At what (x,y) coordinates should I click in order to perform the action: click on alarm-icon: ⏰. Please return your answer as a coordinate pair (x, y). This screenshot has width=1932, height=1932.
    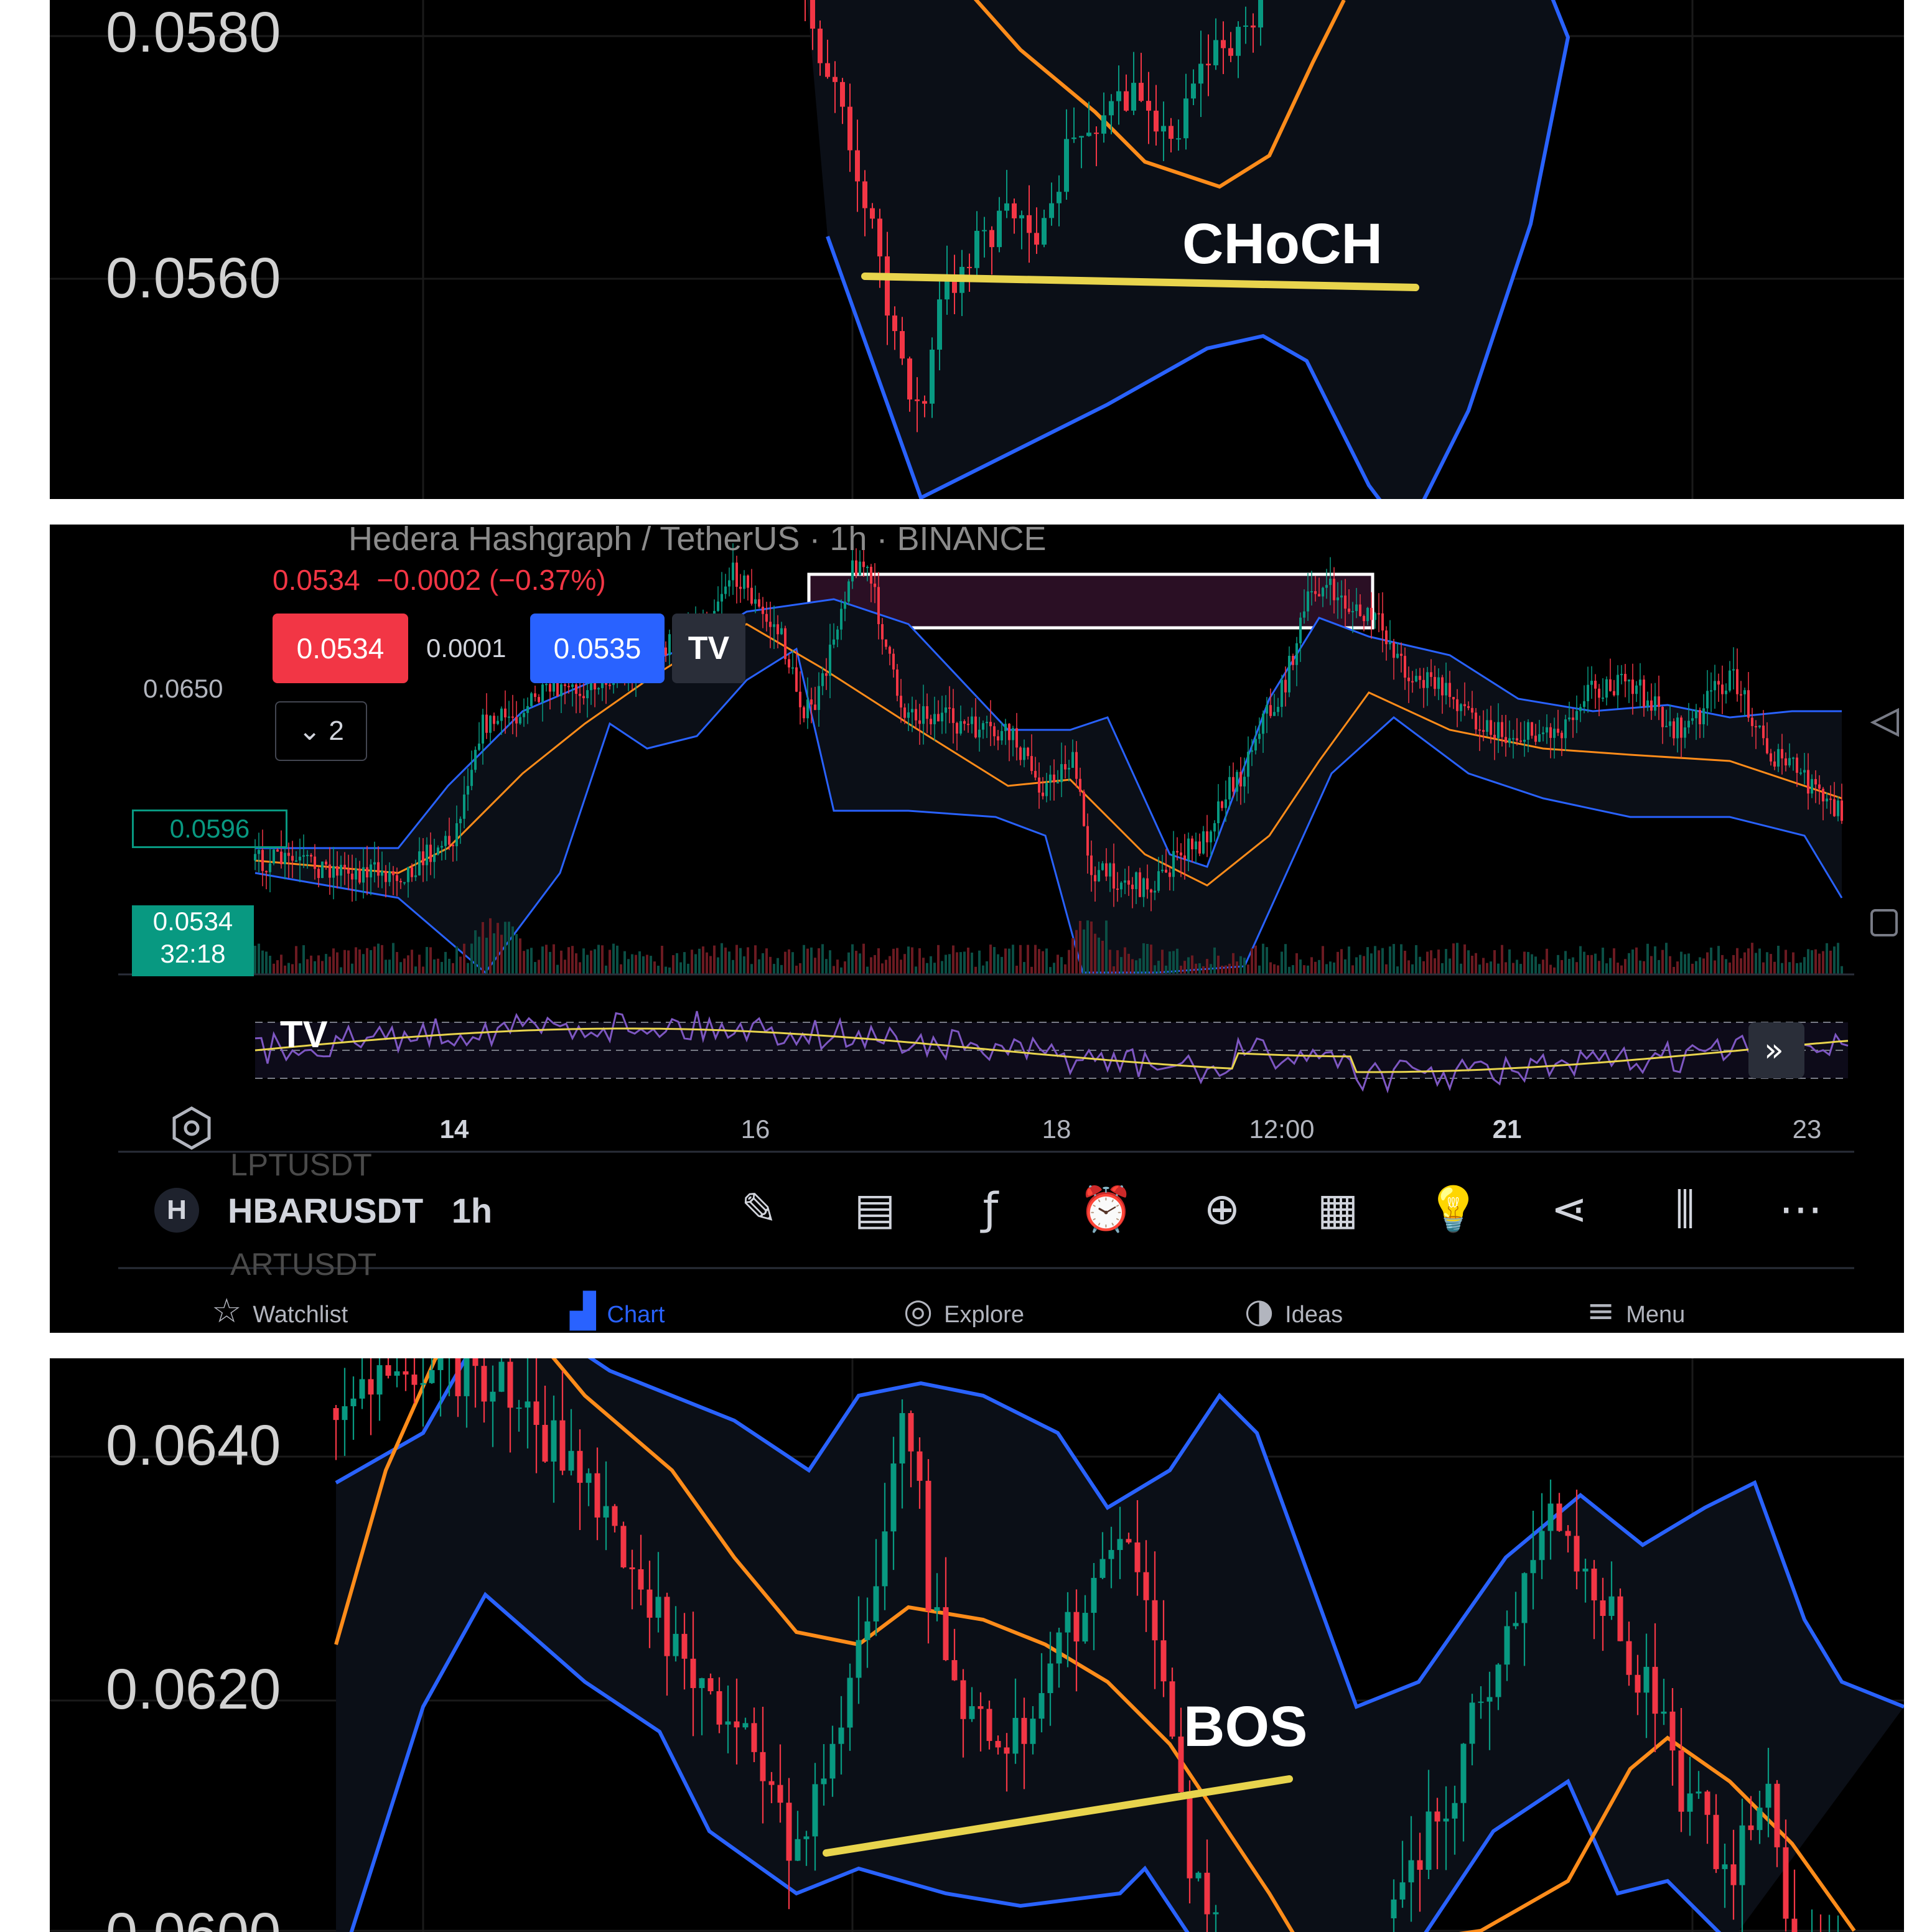
    Looking at the image, I should click on (1106, 1208).